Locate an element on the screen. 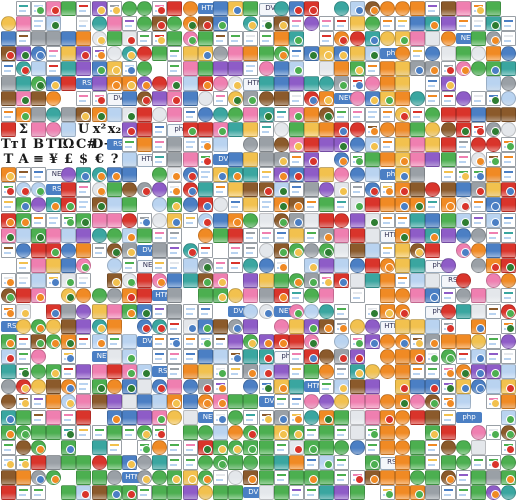  image-icon is located at coordinates (311, 144).